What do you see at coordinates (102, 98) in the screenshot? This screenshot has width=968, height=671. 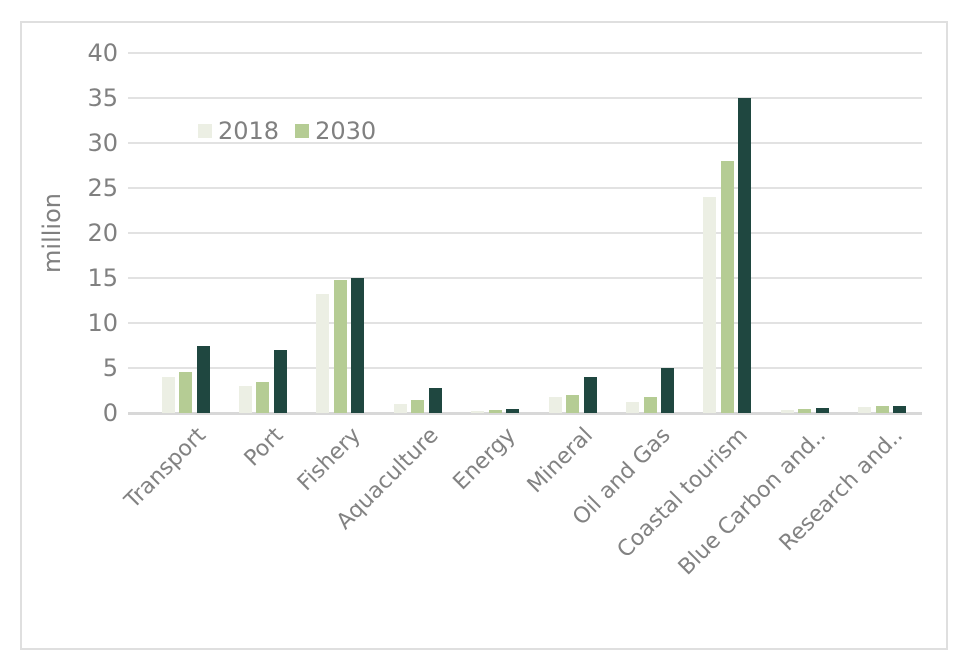 I see `y-tick-label-35: 35` at bounding box center [102, 98].